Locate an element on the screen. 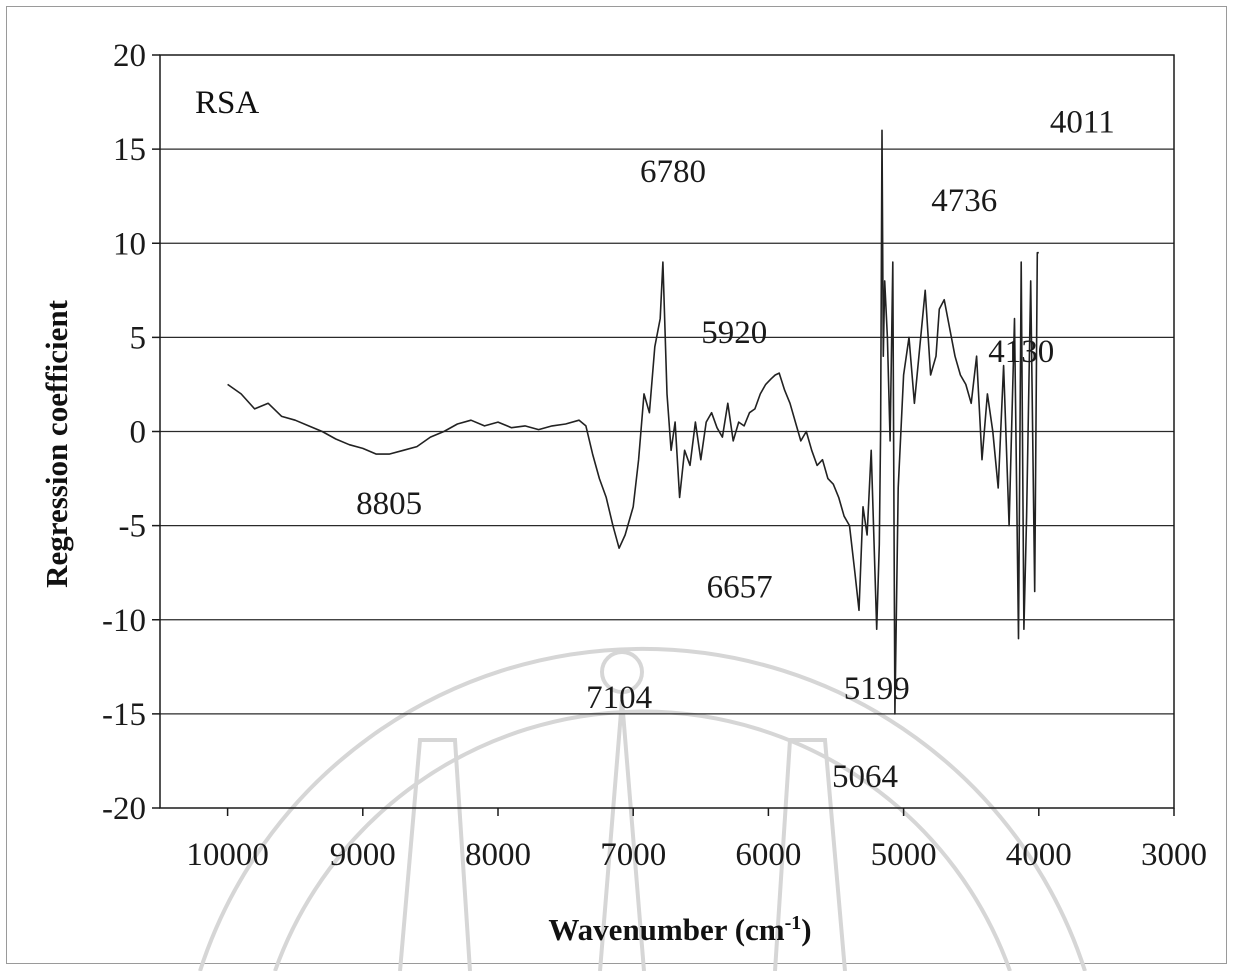 This screenshot has width=1235, height=971. y-tick-label: -5 is located at coordinates (133, 527).